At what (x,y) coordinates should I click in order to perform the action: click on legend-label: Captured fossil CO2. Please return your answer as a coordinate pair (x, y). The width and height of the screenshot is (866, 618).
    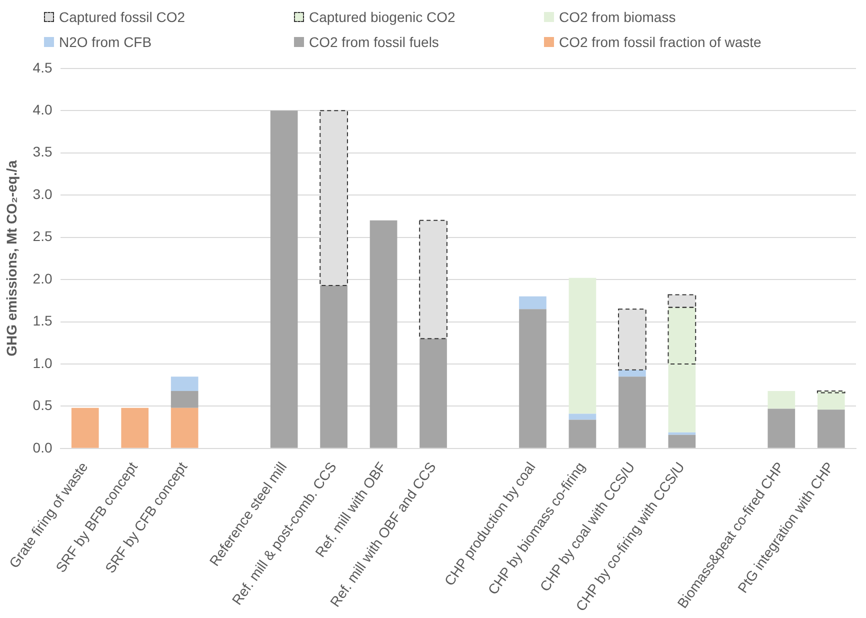
    Looking at the image, I should click on (122, 16).